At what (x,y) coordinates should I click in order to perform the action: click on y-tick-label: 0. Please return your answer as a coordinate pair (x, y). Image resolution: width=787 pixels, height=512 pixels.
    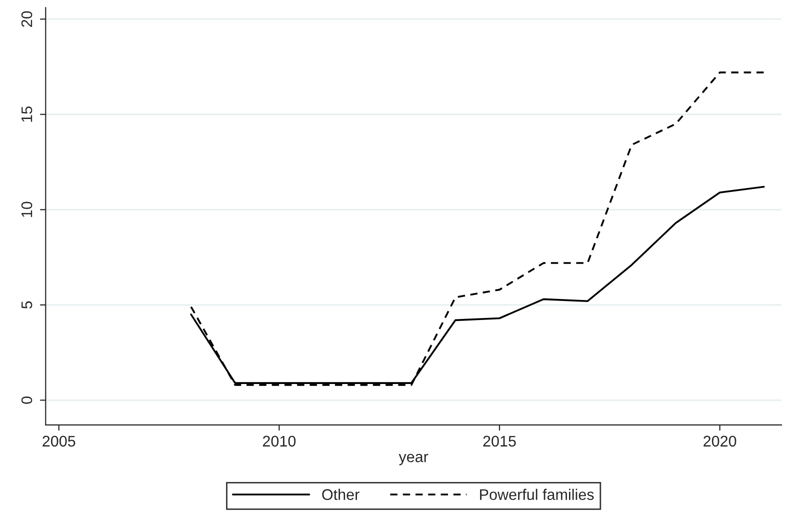
    Looking at the image, I should click on (26, 400).